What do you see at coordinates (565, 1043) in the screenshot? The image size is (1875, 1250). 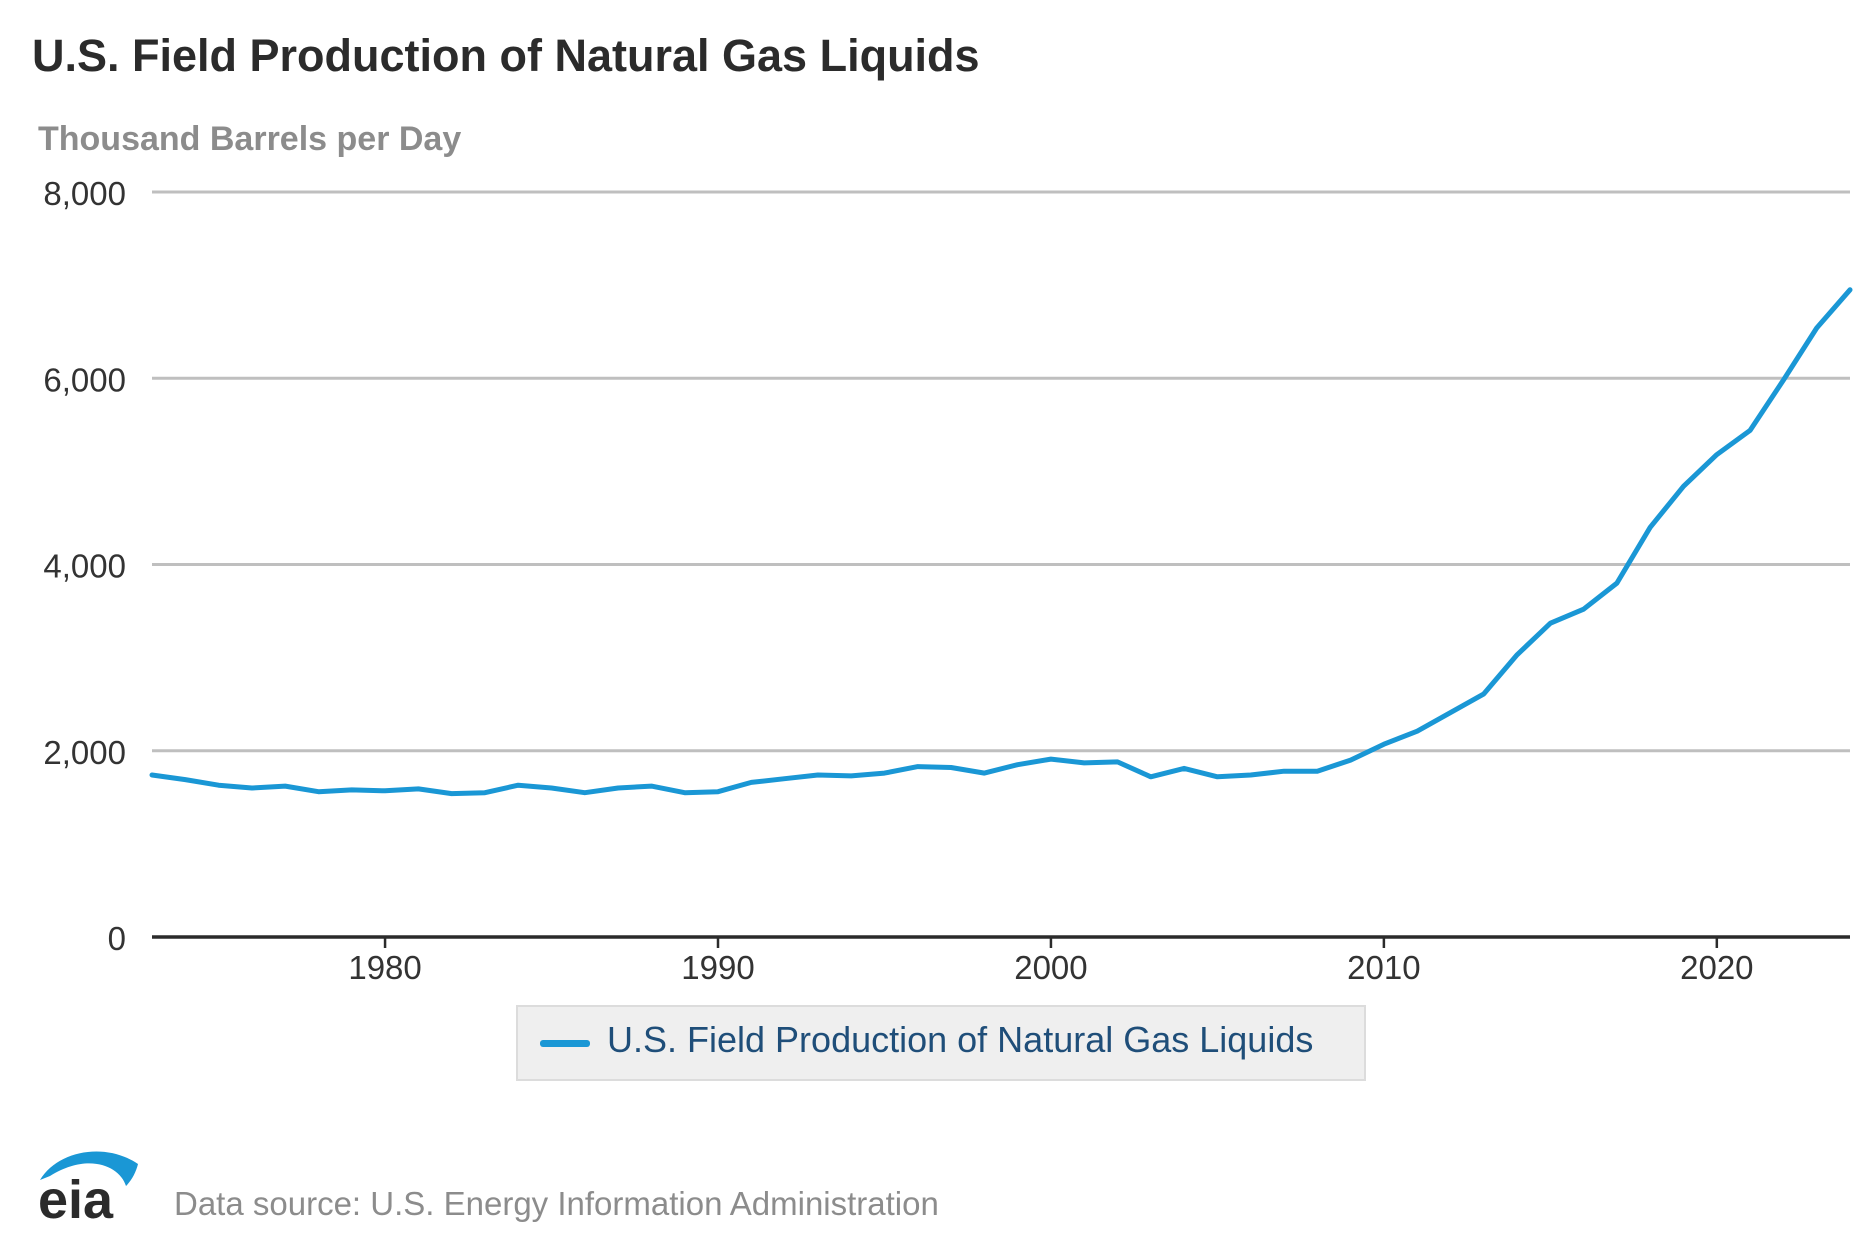 I see `legend-swatch` at bounding box center [565, 1043].